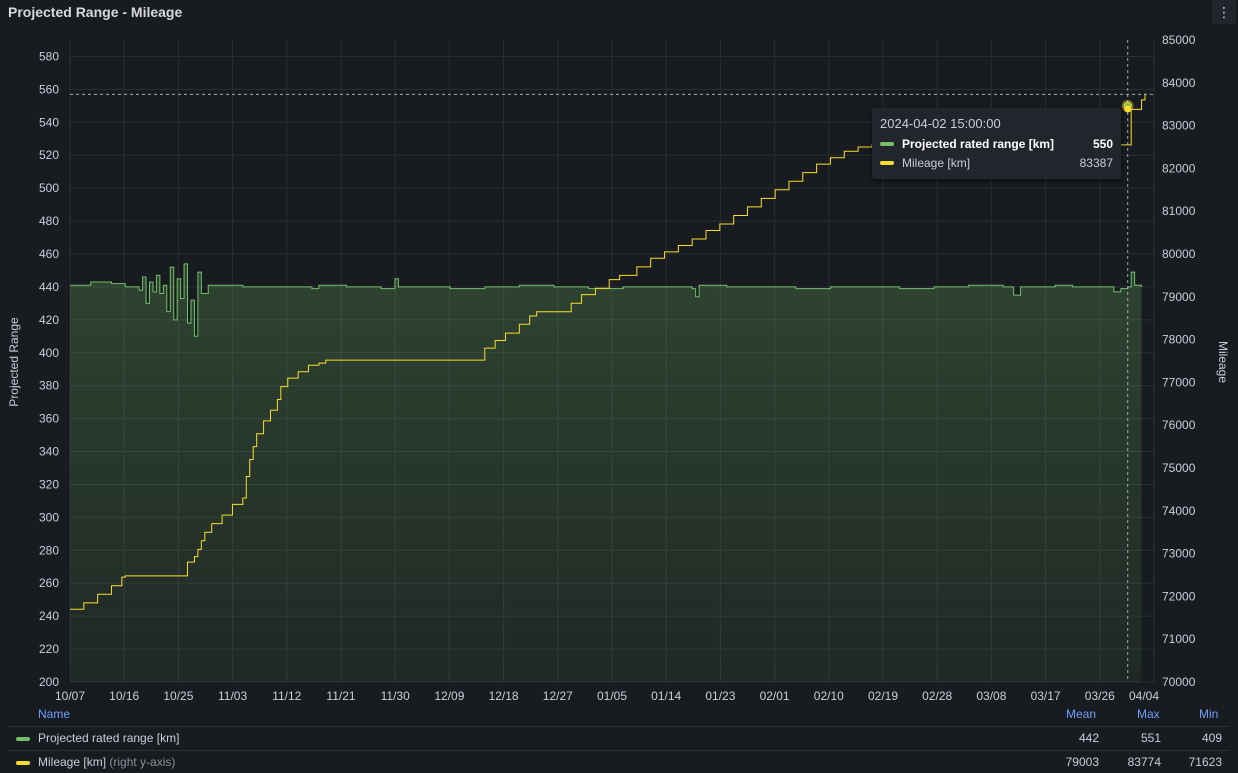 Image resolution: width=1238 pixels, height=773 pixels. I want to click on legend-max: 551, so click(1150, 738).